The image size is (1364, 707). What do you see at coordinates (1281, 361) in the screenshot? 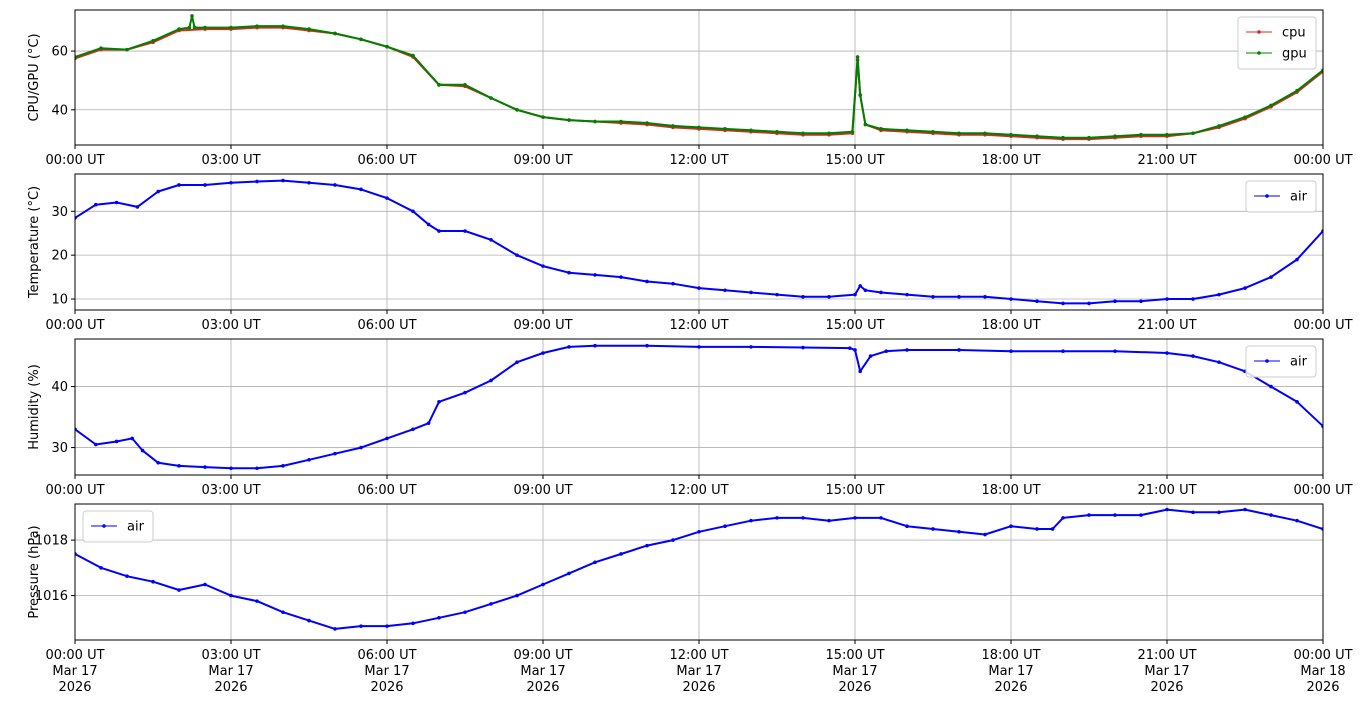
I see `legend-box` at bounding box center [1281, 361].